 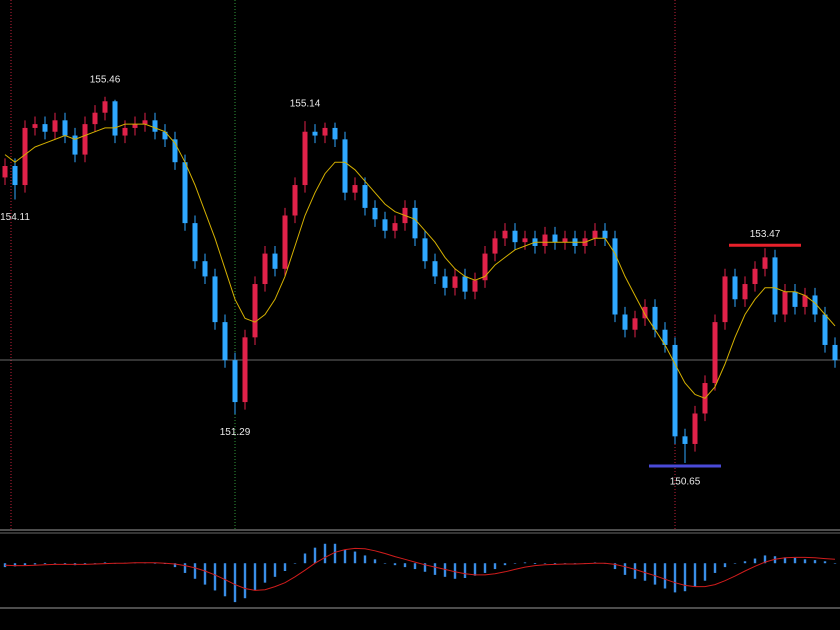 I want to click on price-label: 154.11, so click(x=15, y=217).